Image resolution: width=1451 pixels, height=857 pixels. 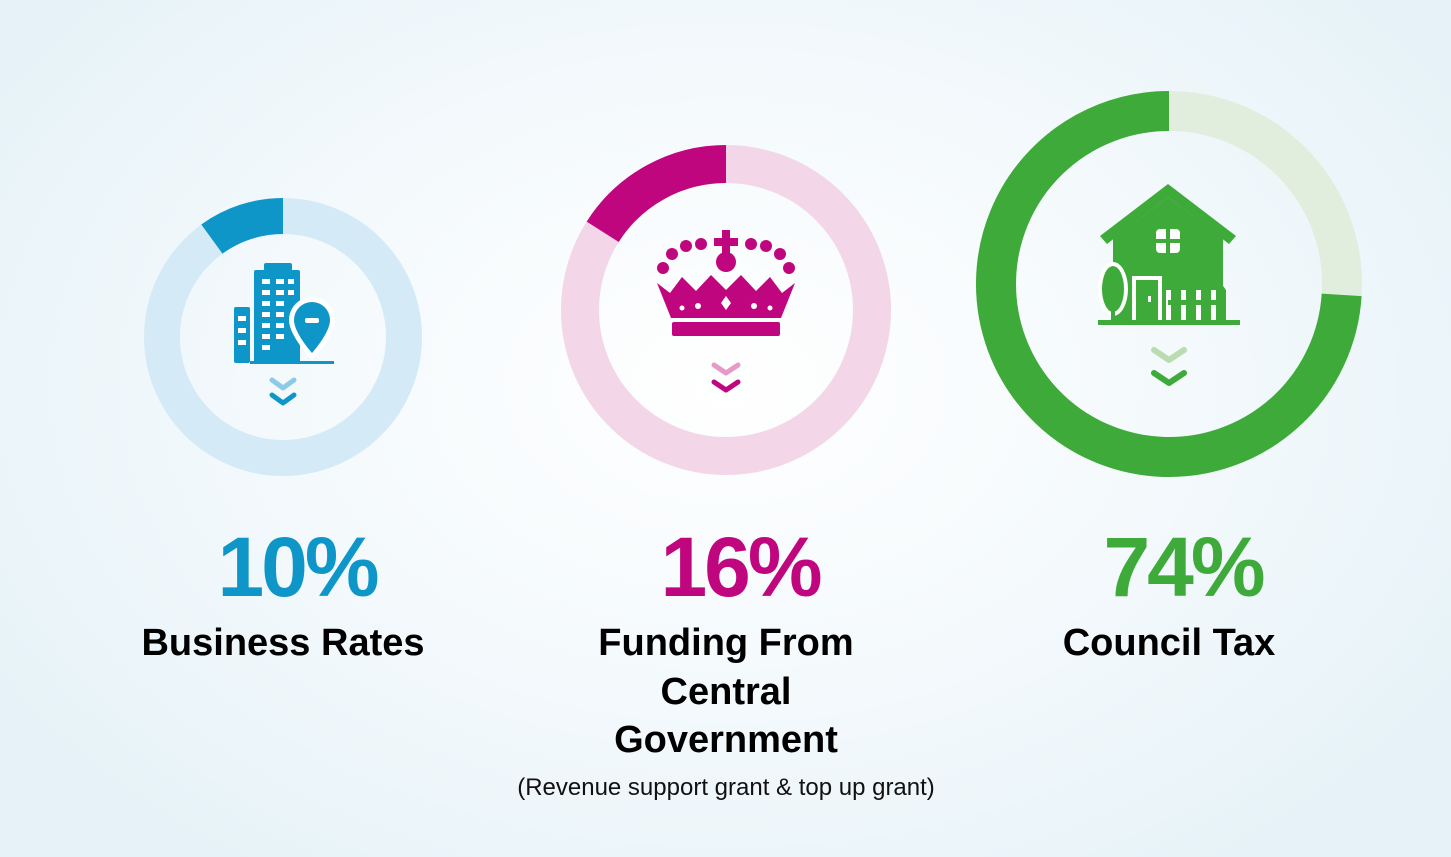 I want to click on category-label-central-government-line-1: Funding From, so click(x=725, y=643).